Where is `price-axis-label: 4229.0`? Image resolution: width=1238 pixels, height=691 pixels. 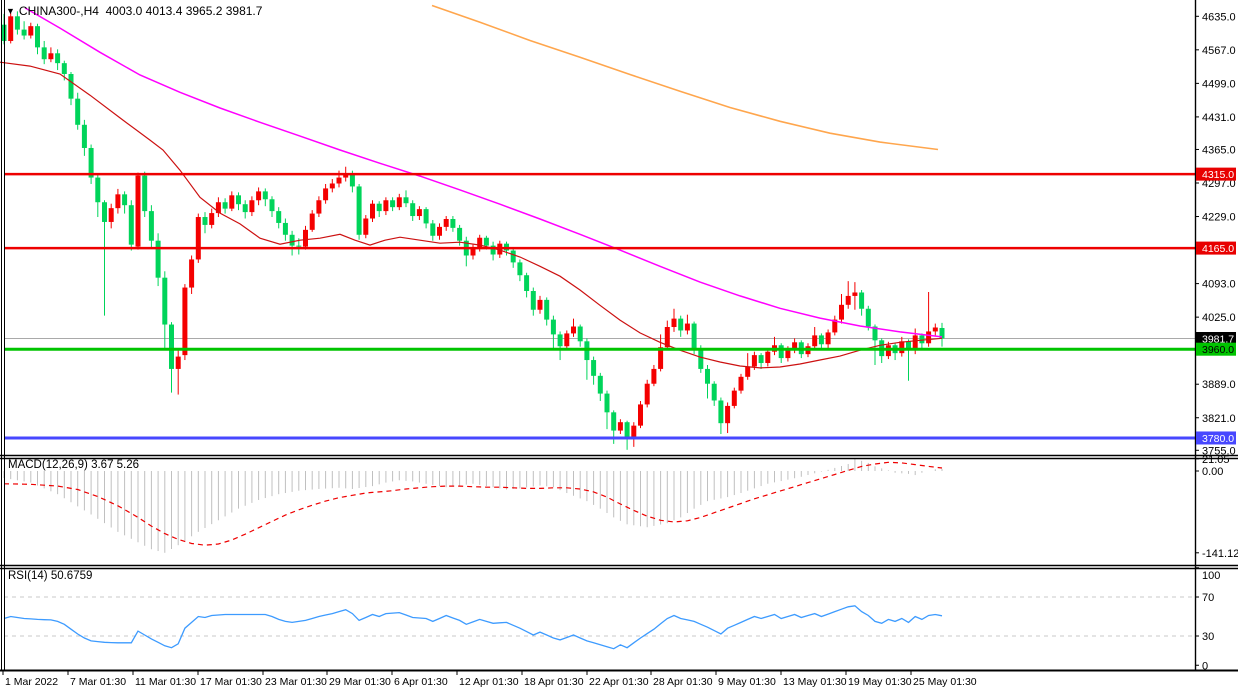 price-axis-label: 4229.0 is located at coordinates (1219, 218).